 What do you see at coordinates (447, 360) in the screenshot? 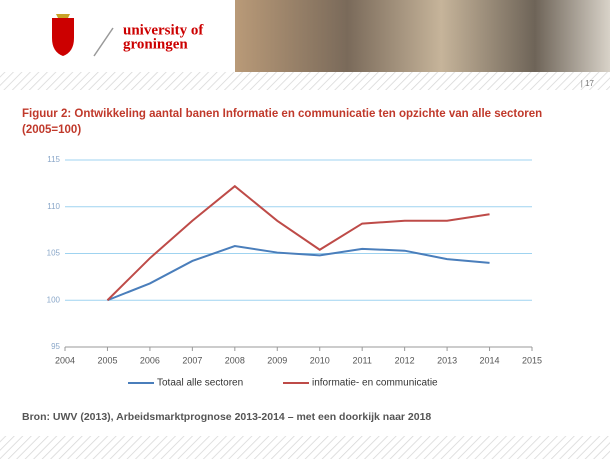
I see `x-tick-label: 2013` at bounding box center [447, 360].